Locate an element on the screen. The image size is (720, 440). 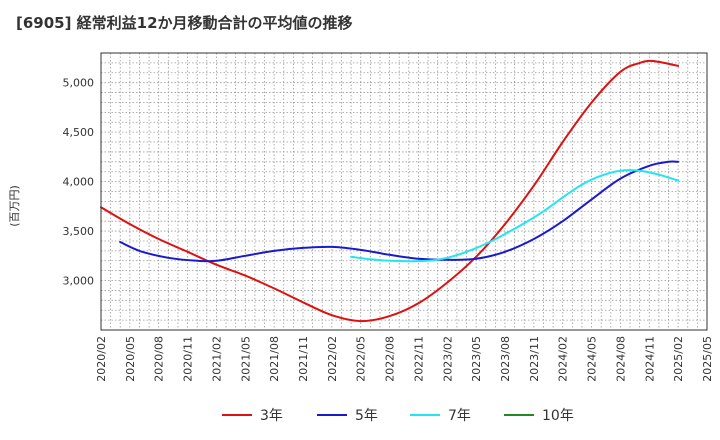
x-tick-label: 2024/08 is located at coordinates (620, 359).